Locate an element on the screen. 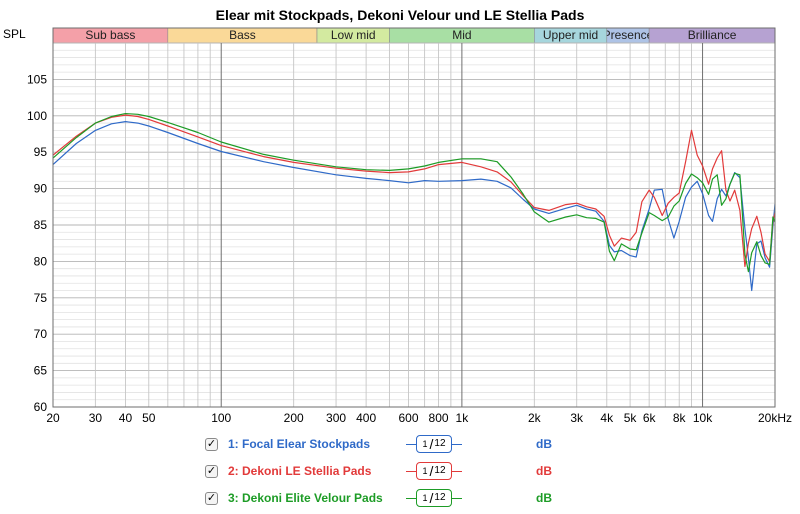 The image size is (800, 514). y-tick-label: 105 is located at coordinates (37, 79).